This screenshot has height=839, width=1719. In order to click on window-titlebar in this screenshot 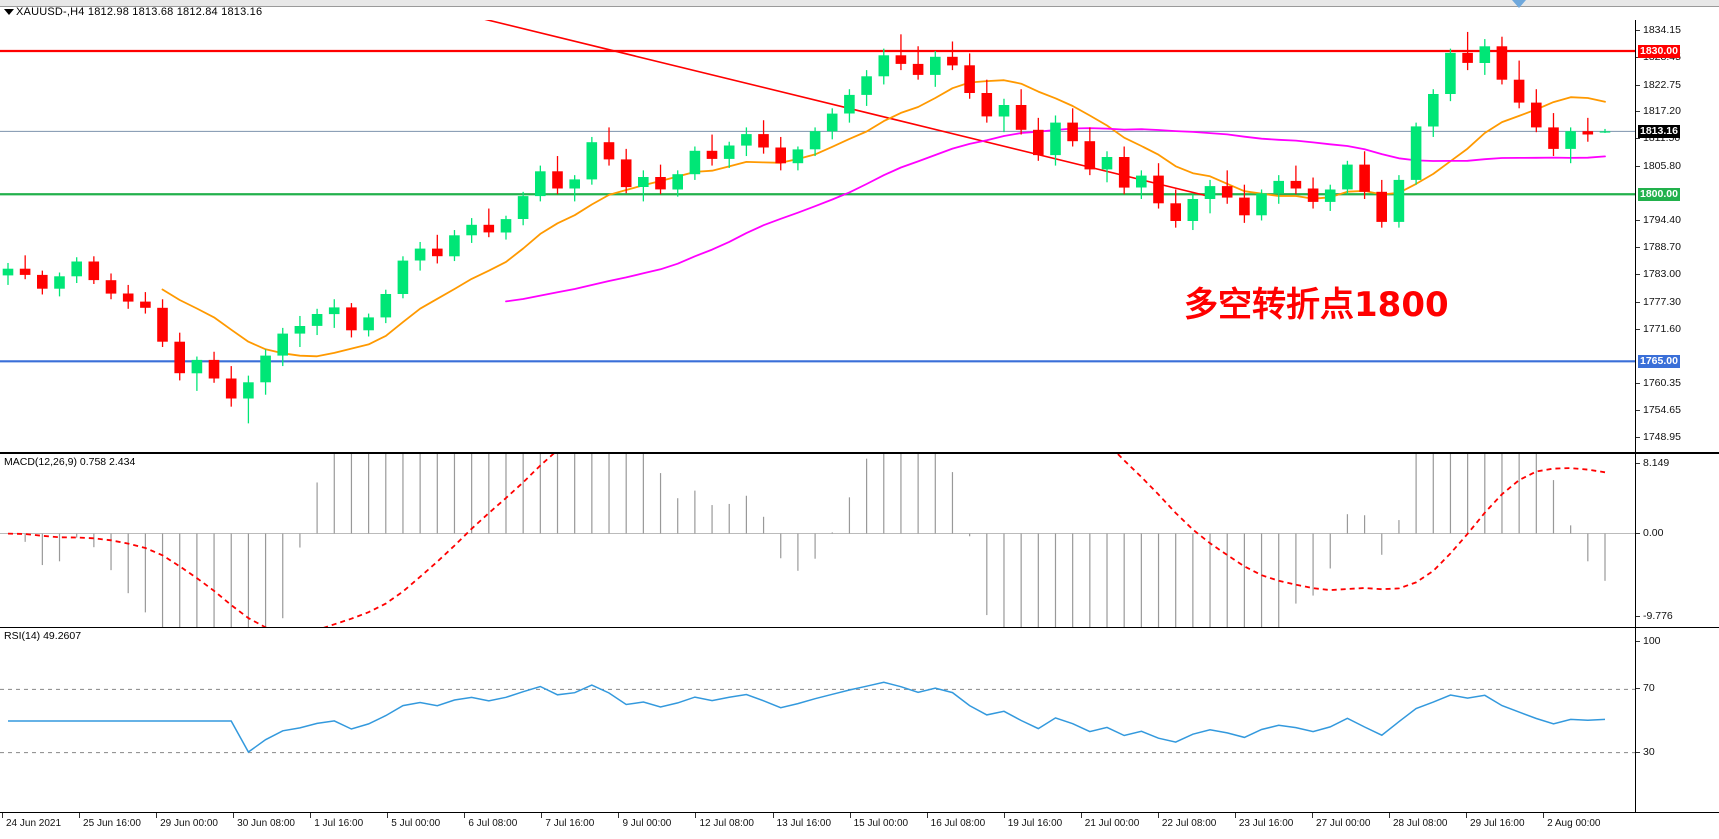, I will do `click(859, 3)`.